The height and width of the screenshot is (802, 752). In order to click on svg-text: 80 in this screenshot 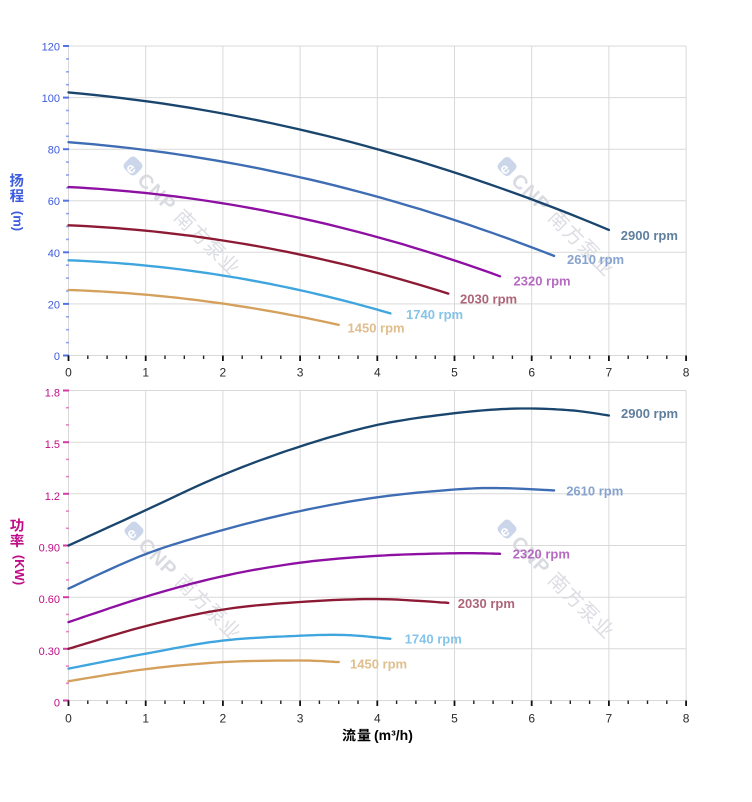, I will do `click(54, 151)`.